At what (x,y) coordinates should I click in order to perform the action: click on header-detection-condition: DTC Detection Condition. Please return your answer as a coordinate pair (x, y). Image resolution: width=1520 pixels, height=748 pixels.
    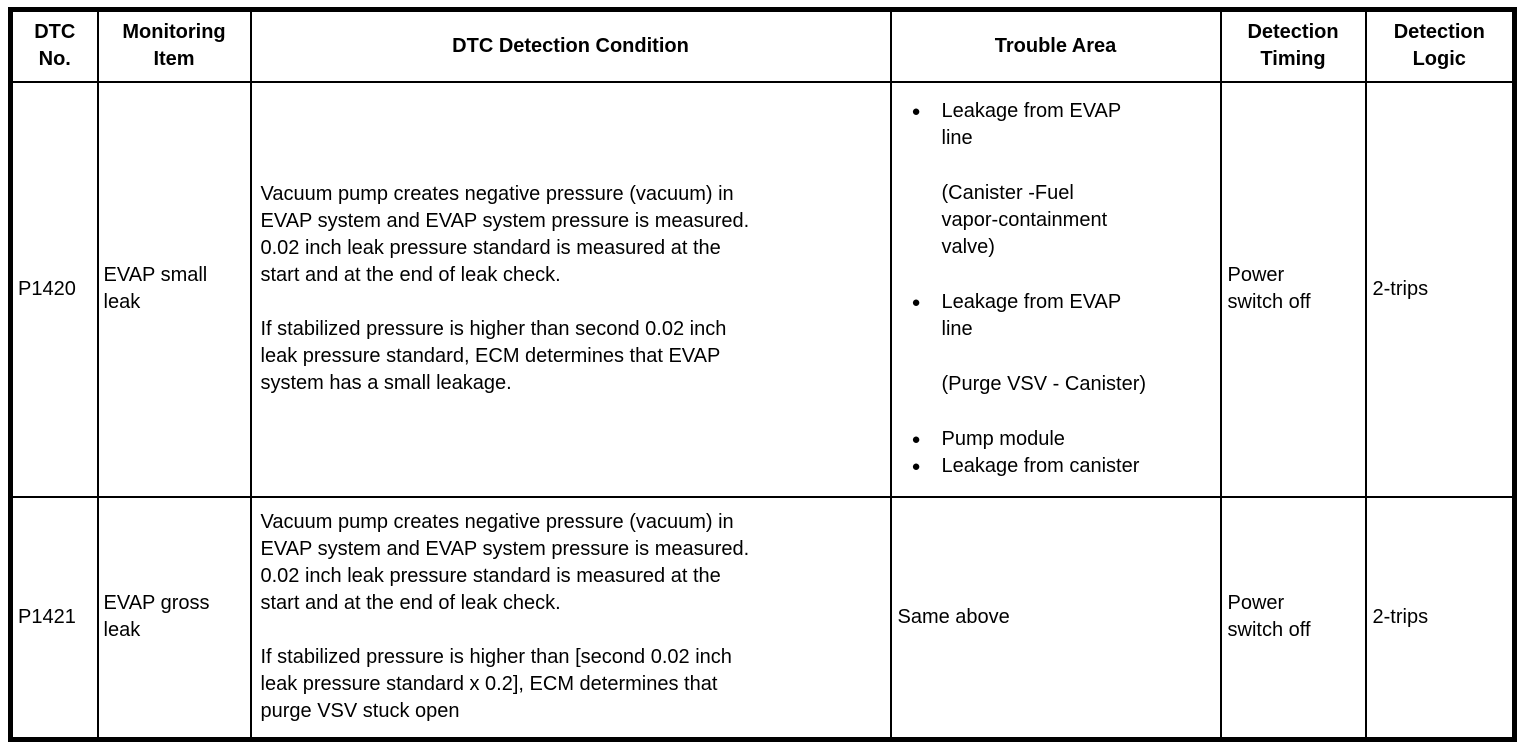
    Looking at the image, I should click on (570, 45).